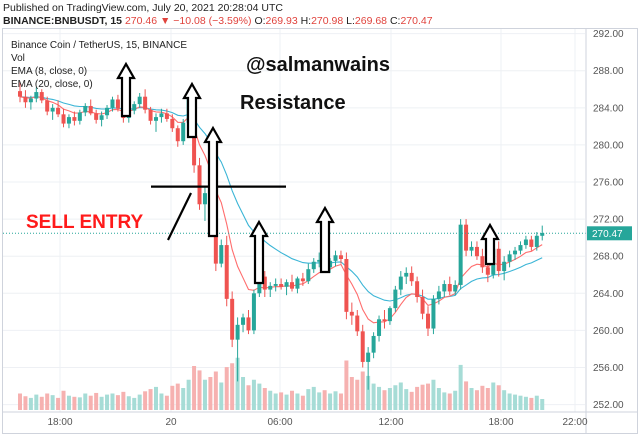  Describe the element at coordinates (293, 103) in the screenshot. I see `resistance-label: Resistance` at that location.